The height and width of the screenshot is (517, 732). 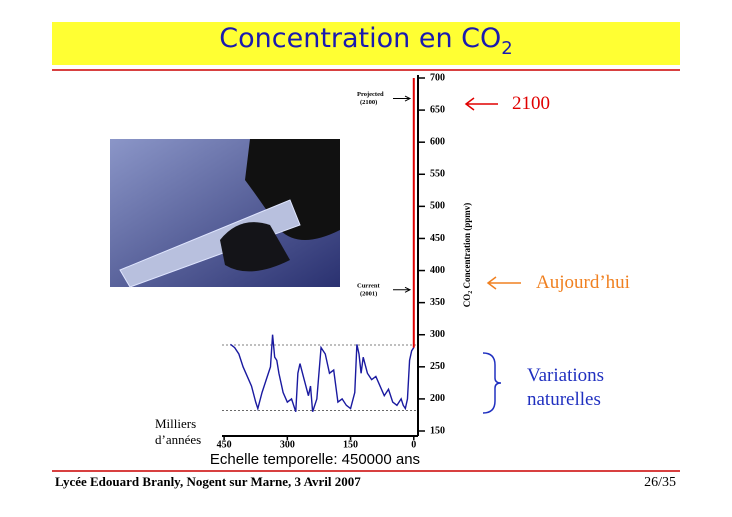 I want to click on x-unit-label: d’années, so click(x=178, y=439).